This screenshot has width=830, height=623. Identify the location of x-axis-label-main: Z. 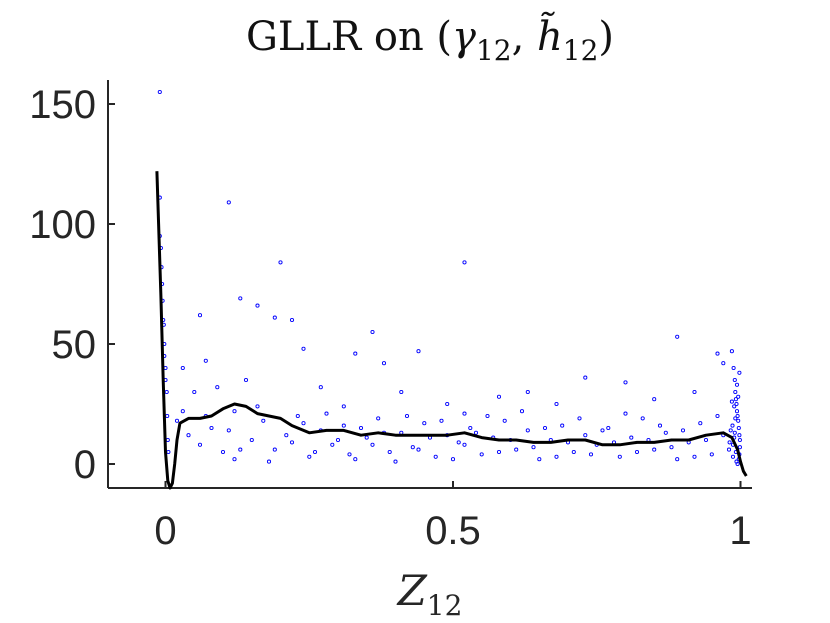
(412, 590).